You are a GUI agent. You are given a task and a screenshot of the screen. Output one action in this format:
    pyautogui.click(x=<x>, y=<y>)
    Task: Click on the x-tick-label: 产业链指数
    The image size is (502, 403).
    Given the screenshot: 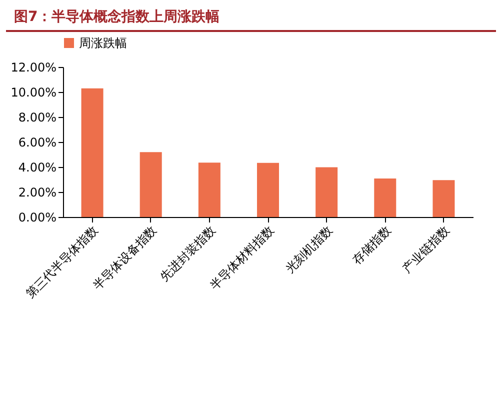 What is the action you would take?
    pyautogui.click(x=426, y=249)
    